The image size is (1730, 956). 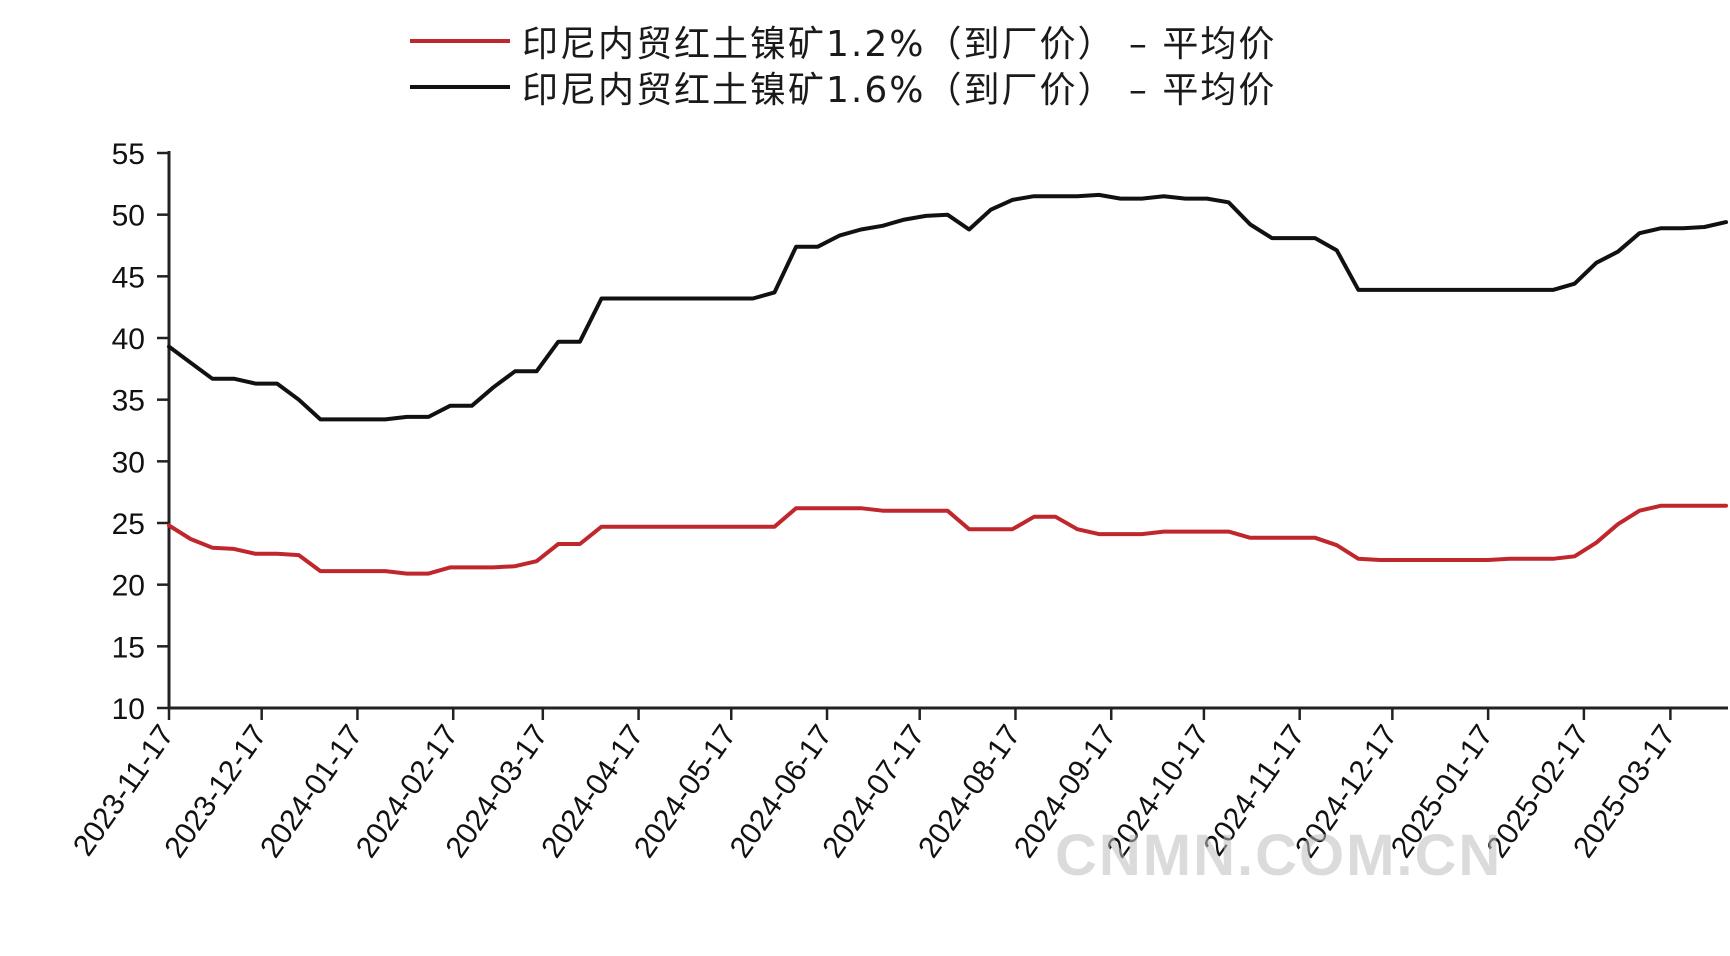 What do you see at coordinates (460, 41) in the screenshot?
I see `legend-swatch-red` at bounding box center [460, 41].